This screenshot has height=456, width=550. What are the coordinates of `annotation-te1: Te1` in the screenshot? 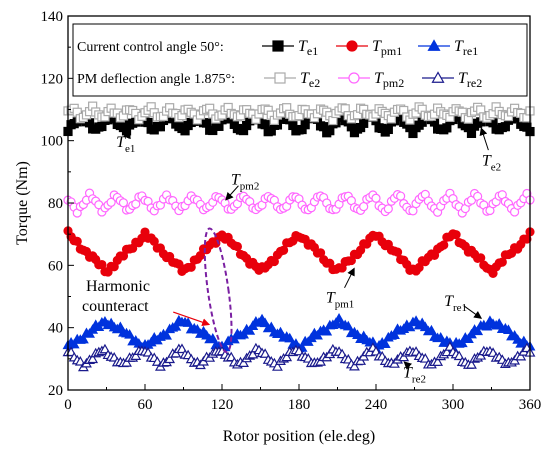 It's located at (125, 142).